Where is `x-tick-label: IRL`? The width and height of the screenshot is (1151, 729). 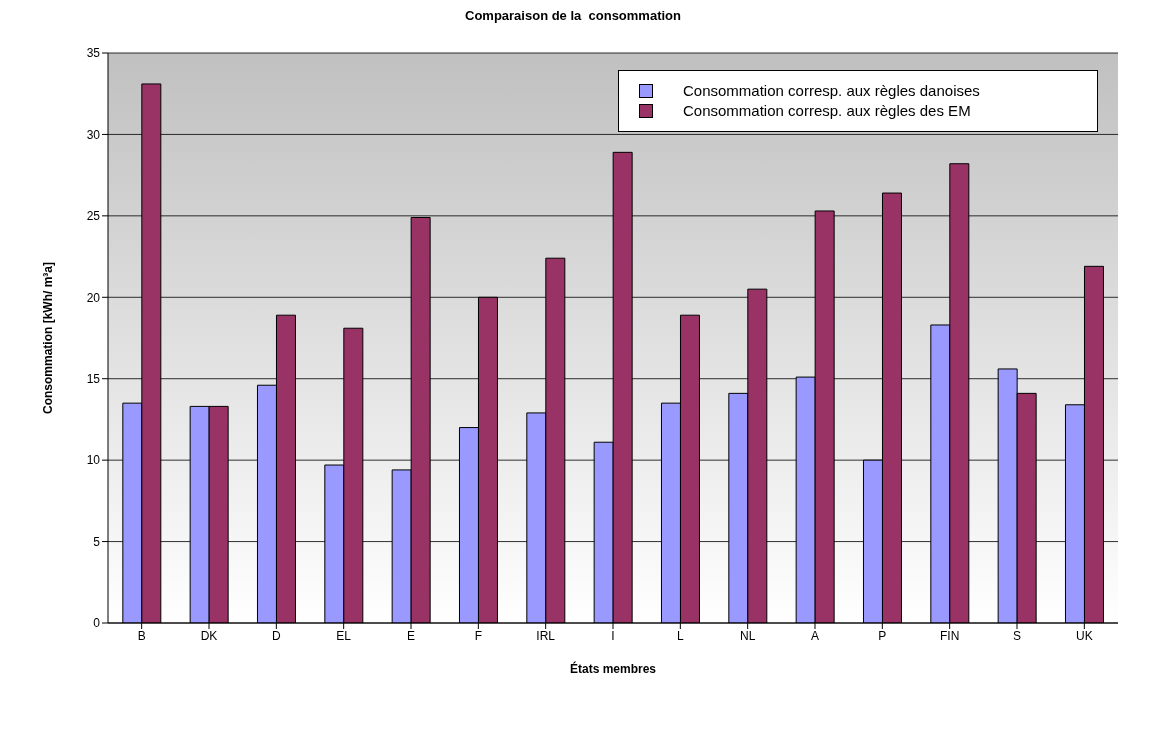
x-tick-label: IRL is located at coordinates (546, 635).